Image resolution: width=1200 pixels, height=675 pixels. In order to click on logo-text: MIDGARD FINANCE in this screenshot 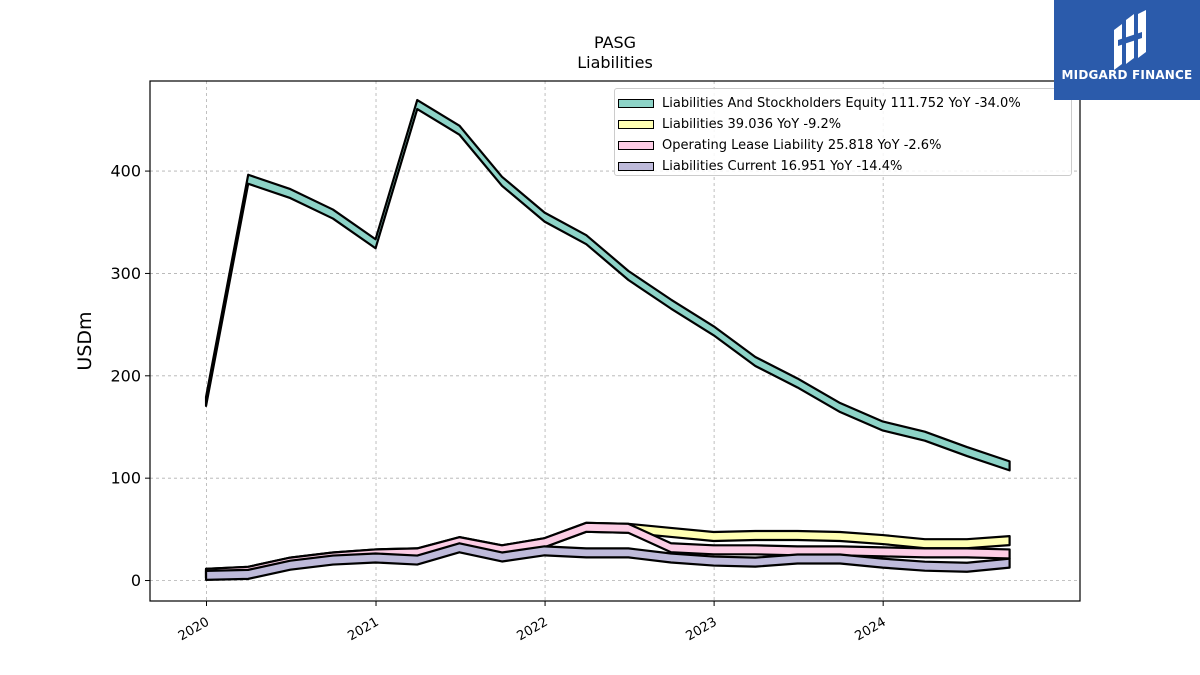, I will do `click(1127, 75)`.